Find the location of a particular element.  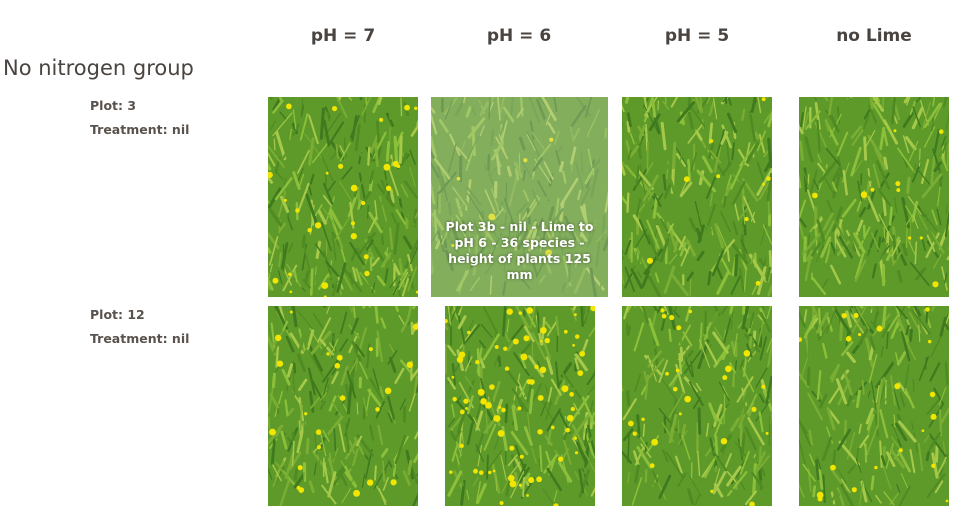

plot-photo-12-ph7 is located at coordinates (343, 406).